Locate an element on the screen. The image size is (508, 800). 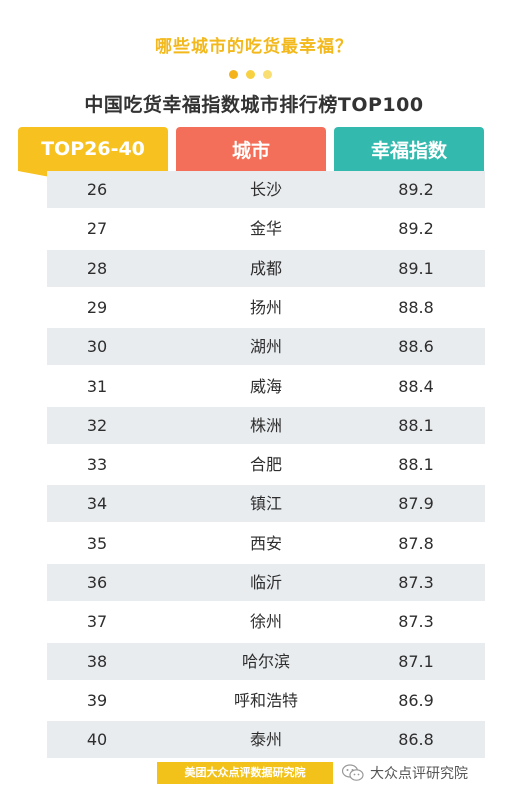
score-cell: 87.9 is located at coordinates (416, 504).